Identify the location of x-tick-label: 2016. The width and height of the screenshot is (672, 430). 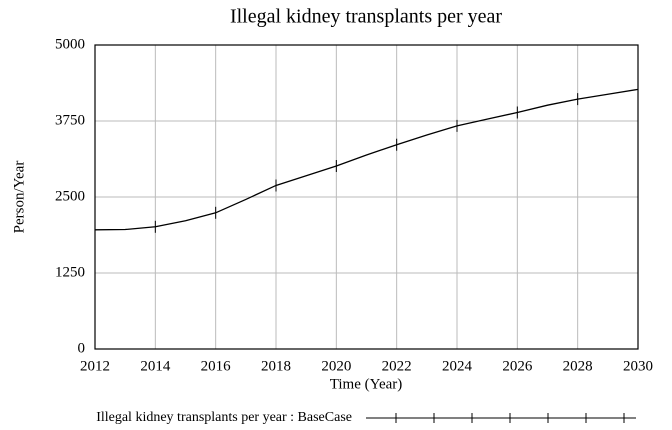
(216, 366).